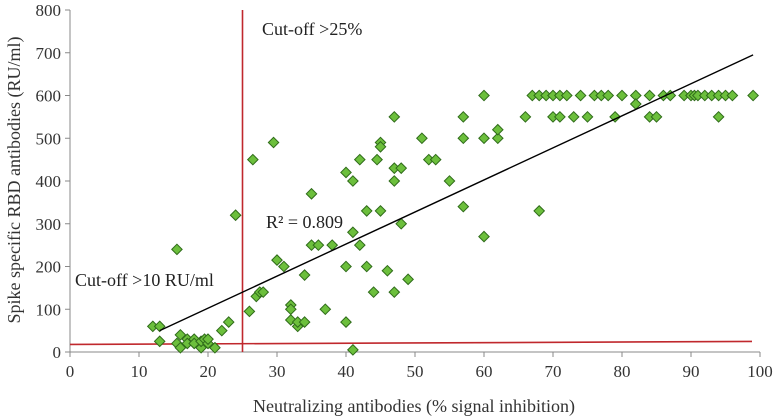 This screenshot has width=776, height=418. What do you see at coordinates (304, 222) in the screenshot?
I see `r-squared-label: R² = 0.809` at bounding box center [304, 222].